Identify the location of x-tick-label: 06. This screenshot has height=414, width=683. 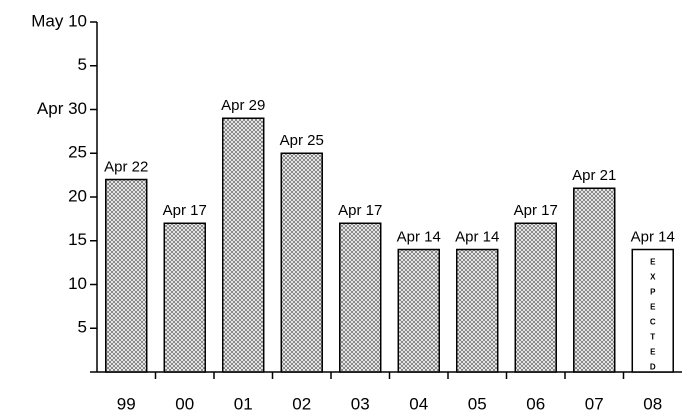
(535, 403).